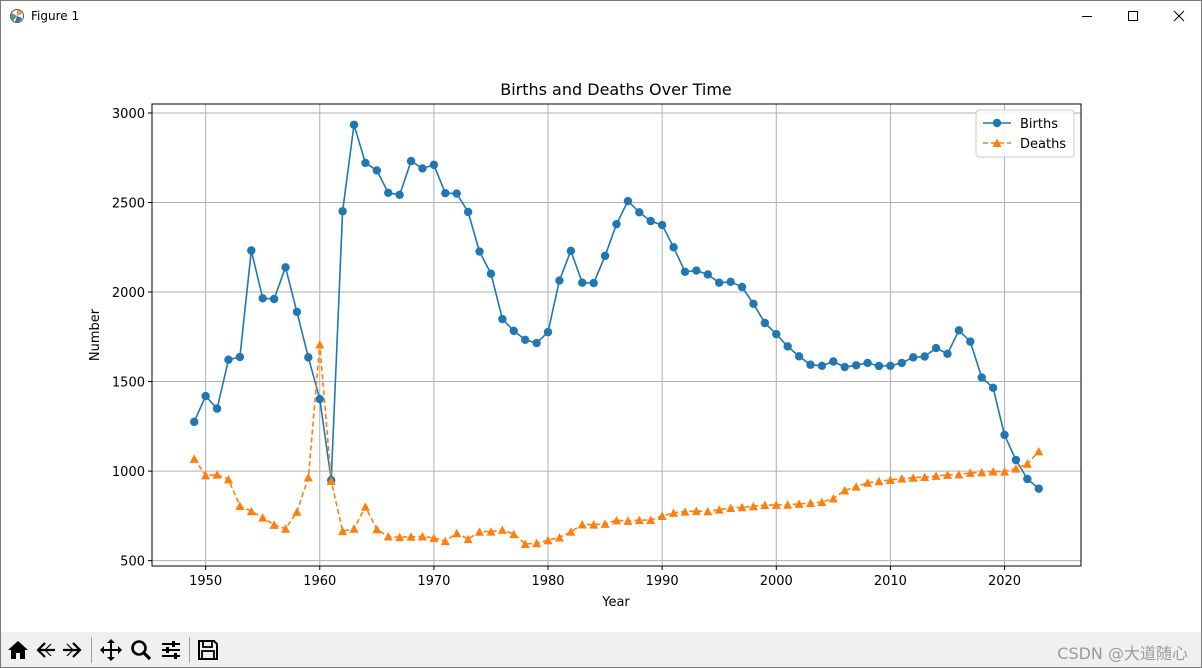 This screenshot has width=1202, height=668. I want to click on minimize-icon, so click(1087, 16).